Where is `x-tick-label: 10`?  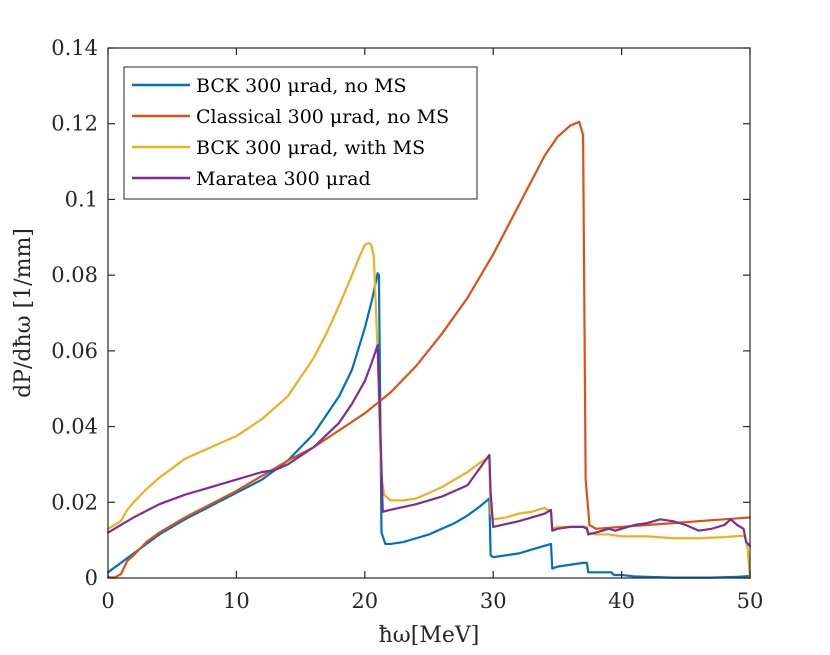 x-tick-label: 10 is located at coordinates (236, 601).